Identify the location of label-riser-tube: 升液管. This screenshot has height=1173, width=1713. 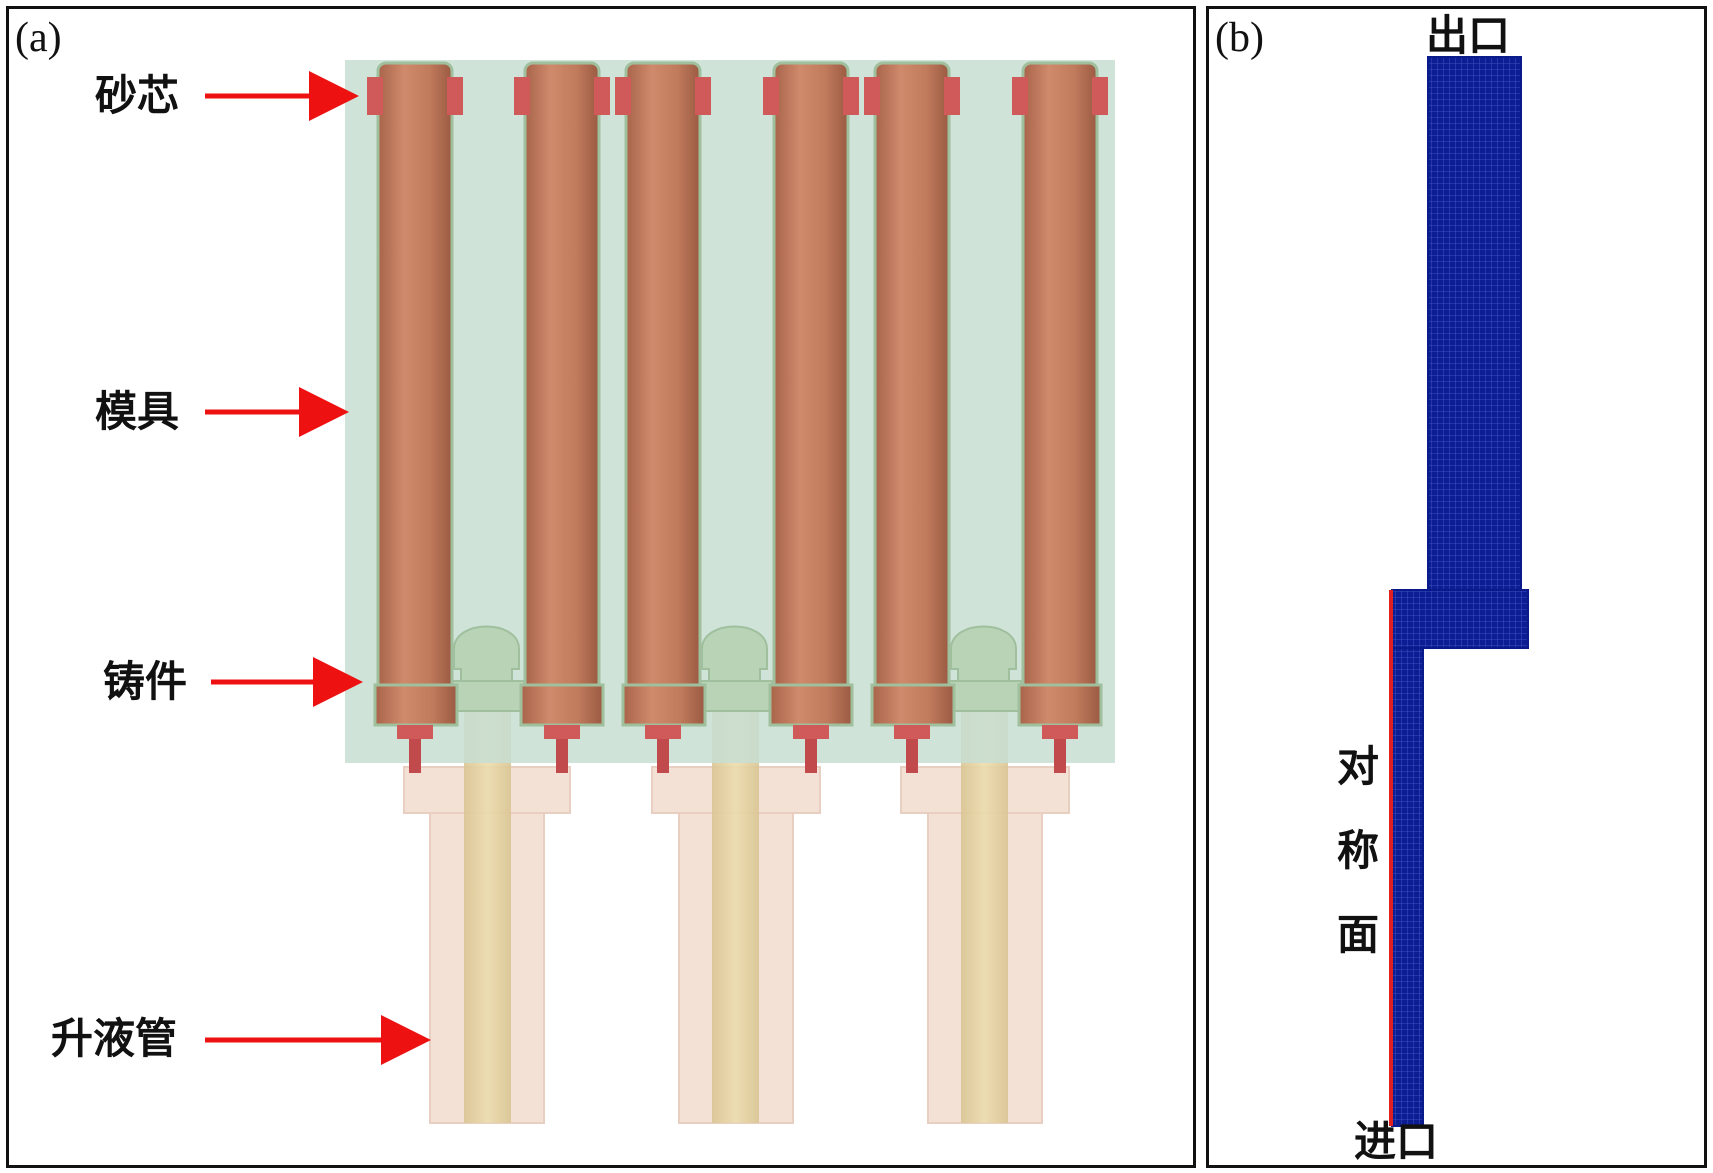
(114, 1038).